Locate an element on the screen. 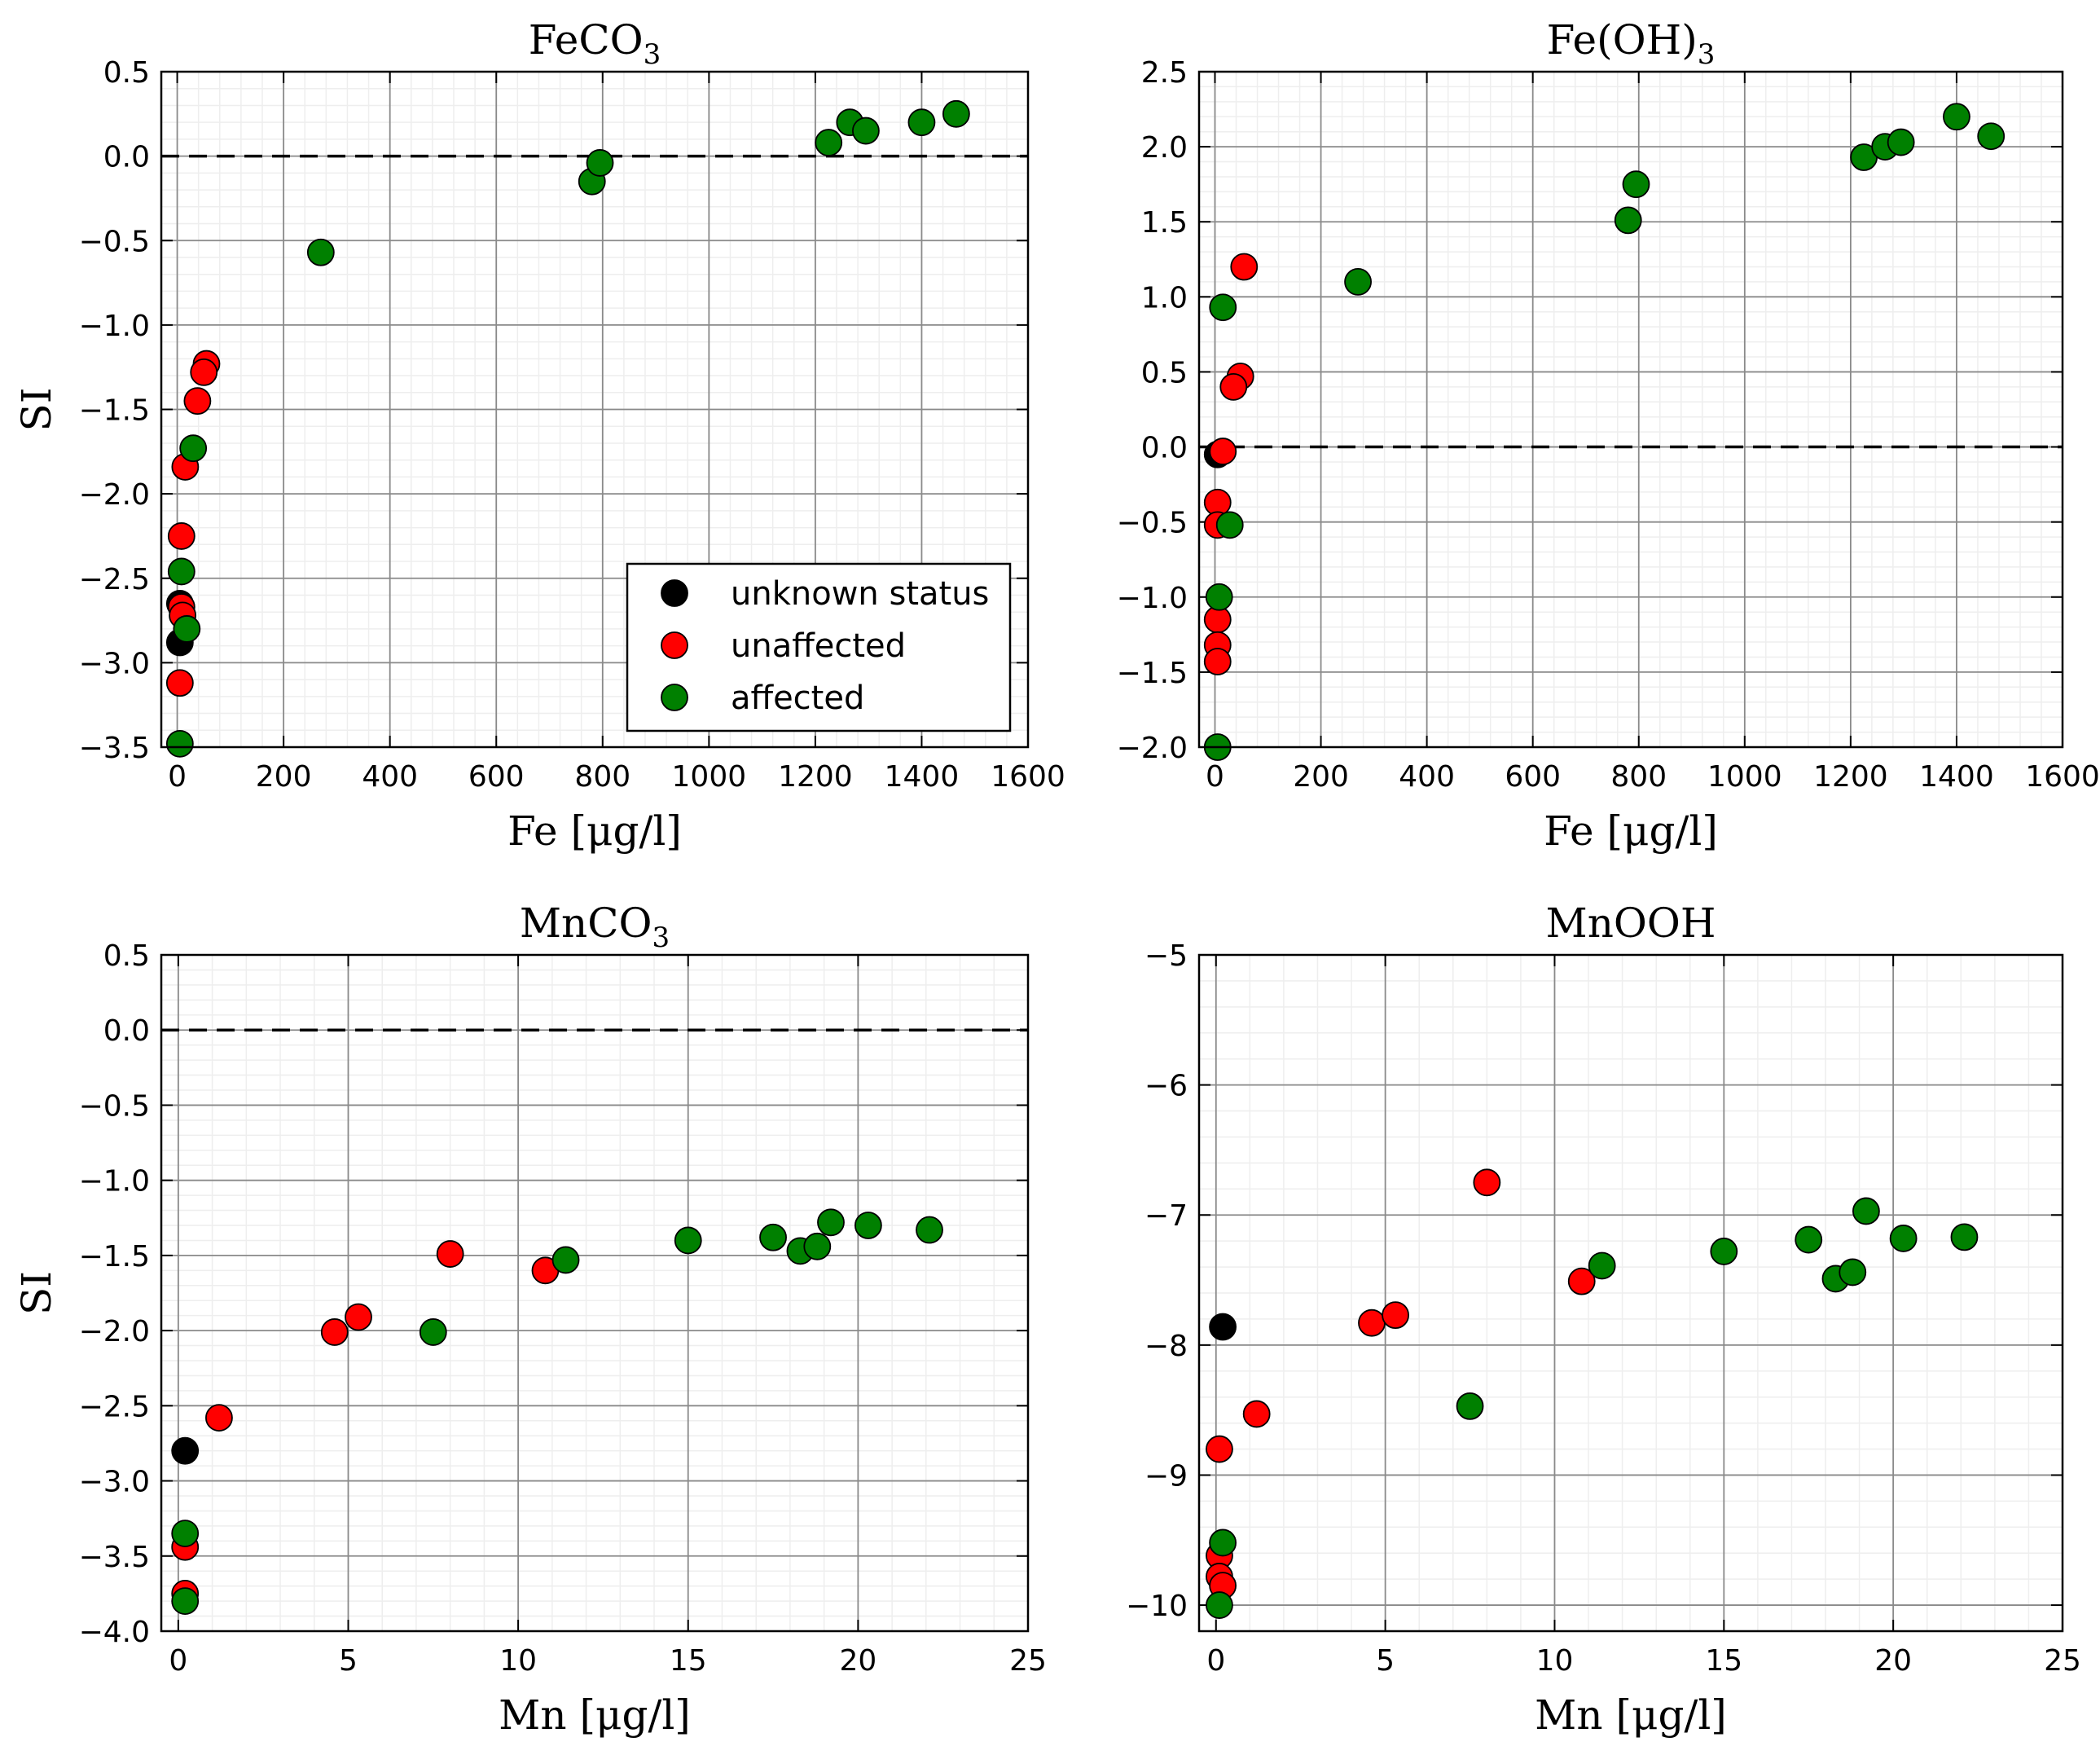  series-affected is located at coordinates (567, 429).